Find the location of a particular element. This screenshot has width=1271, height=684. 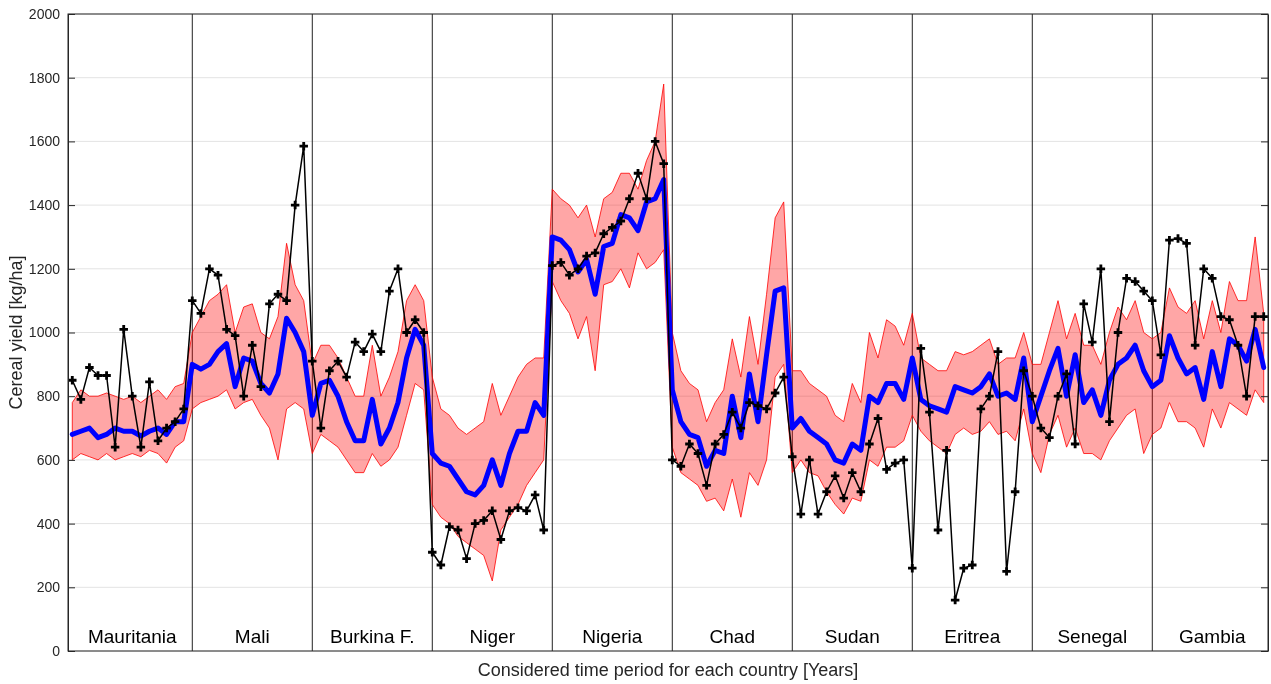

y-tick-label: 600 is located at coordinates (48, 459).